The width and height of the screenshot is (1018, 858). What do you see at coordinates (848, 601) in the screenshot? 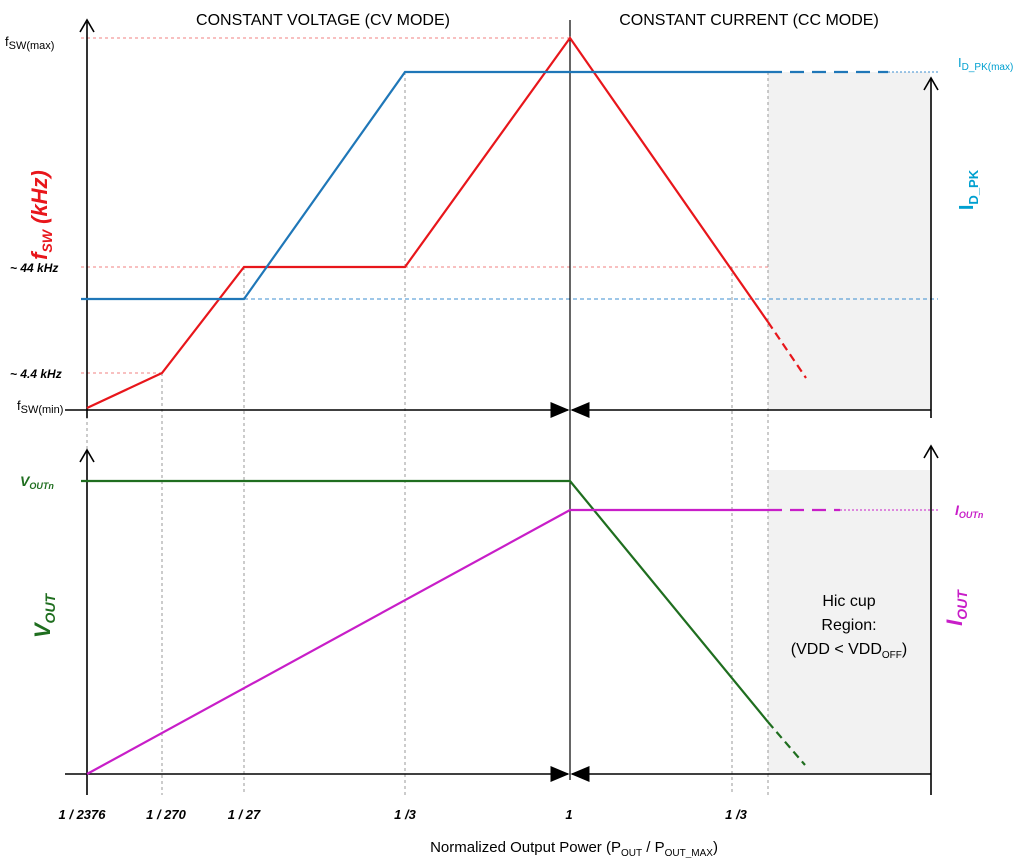
I see `svg-text: Hic cup` at bounding box center [848, 601].